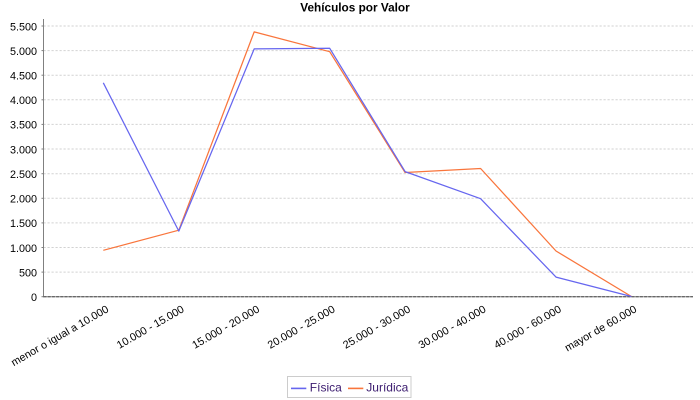 The image size is (700, 400). Describe the element at coordinates (23, 150) in the screenshot. I see `svg-text: 3.000` at that location.